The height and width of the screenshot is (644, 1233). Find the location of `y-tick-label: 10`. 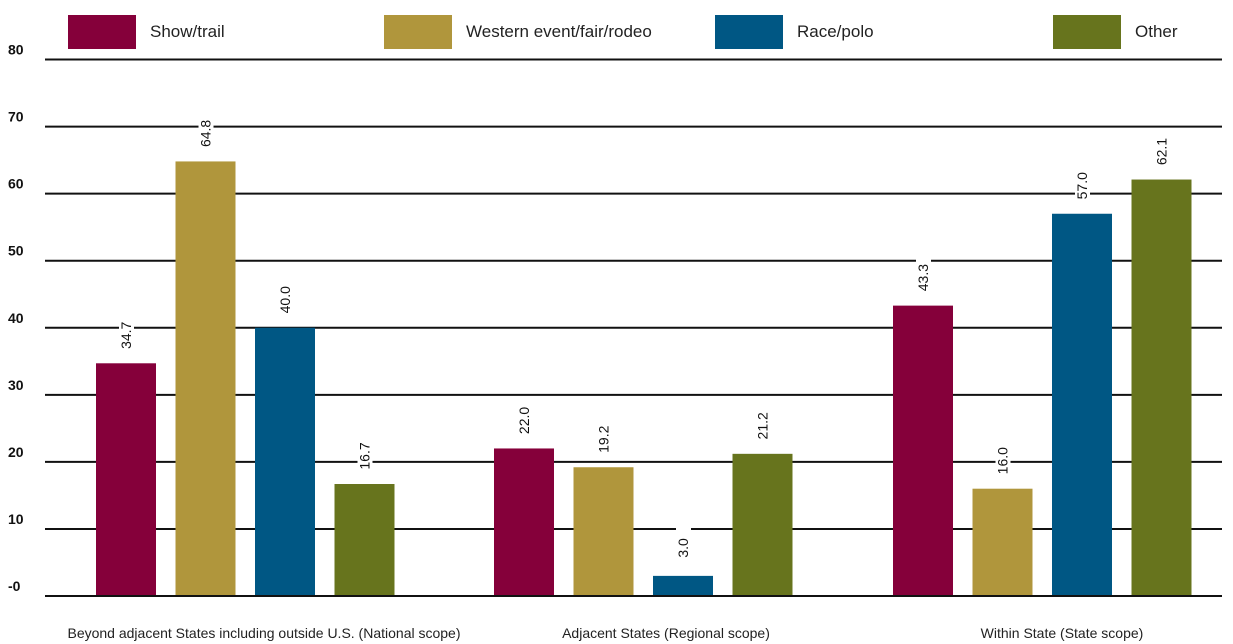

y-tick-label: 10 is located at coordinates (16, 519).